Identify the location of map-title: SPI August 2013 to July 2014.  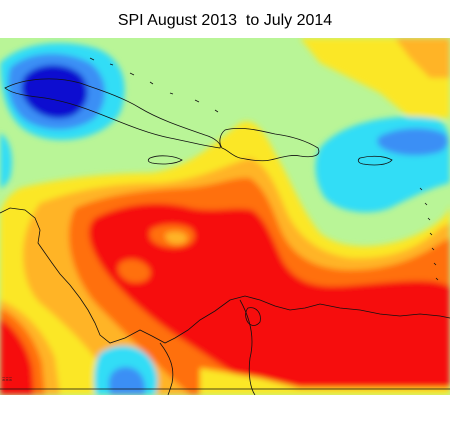
(225, 20).